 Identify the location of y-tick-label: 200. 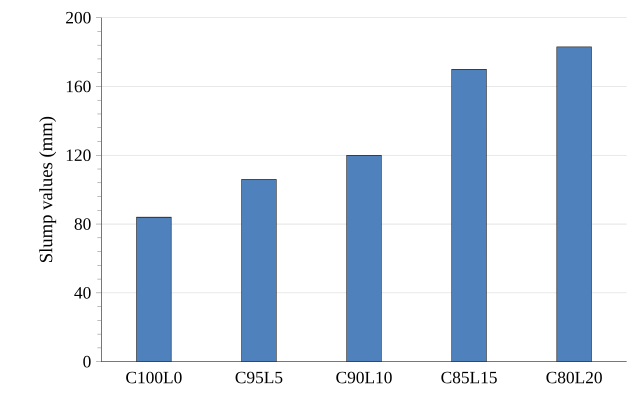
(78, 18).